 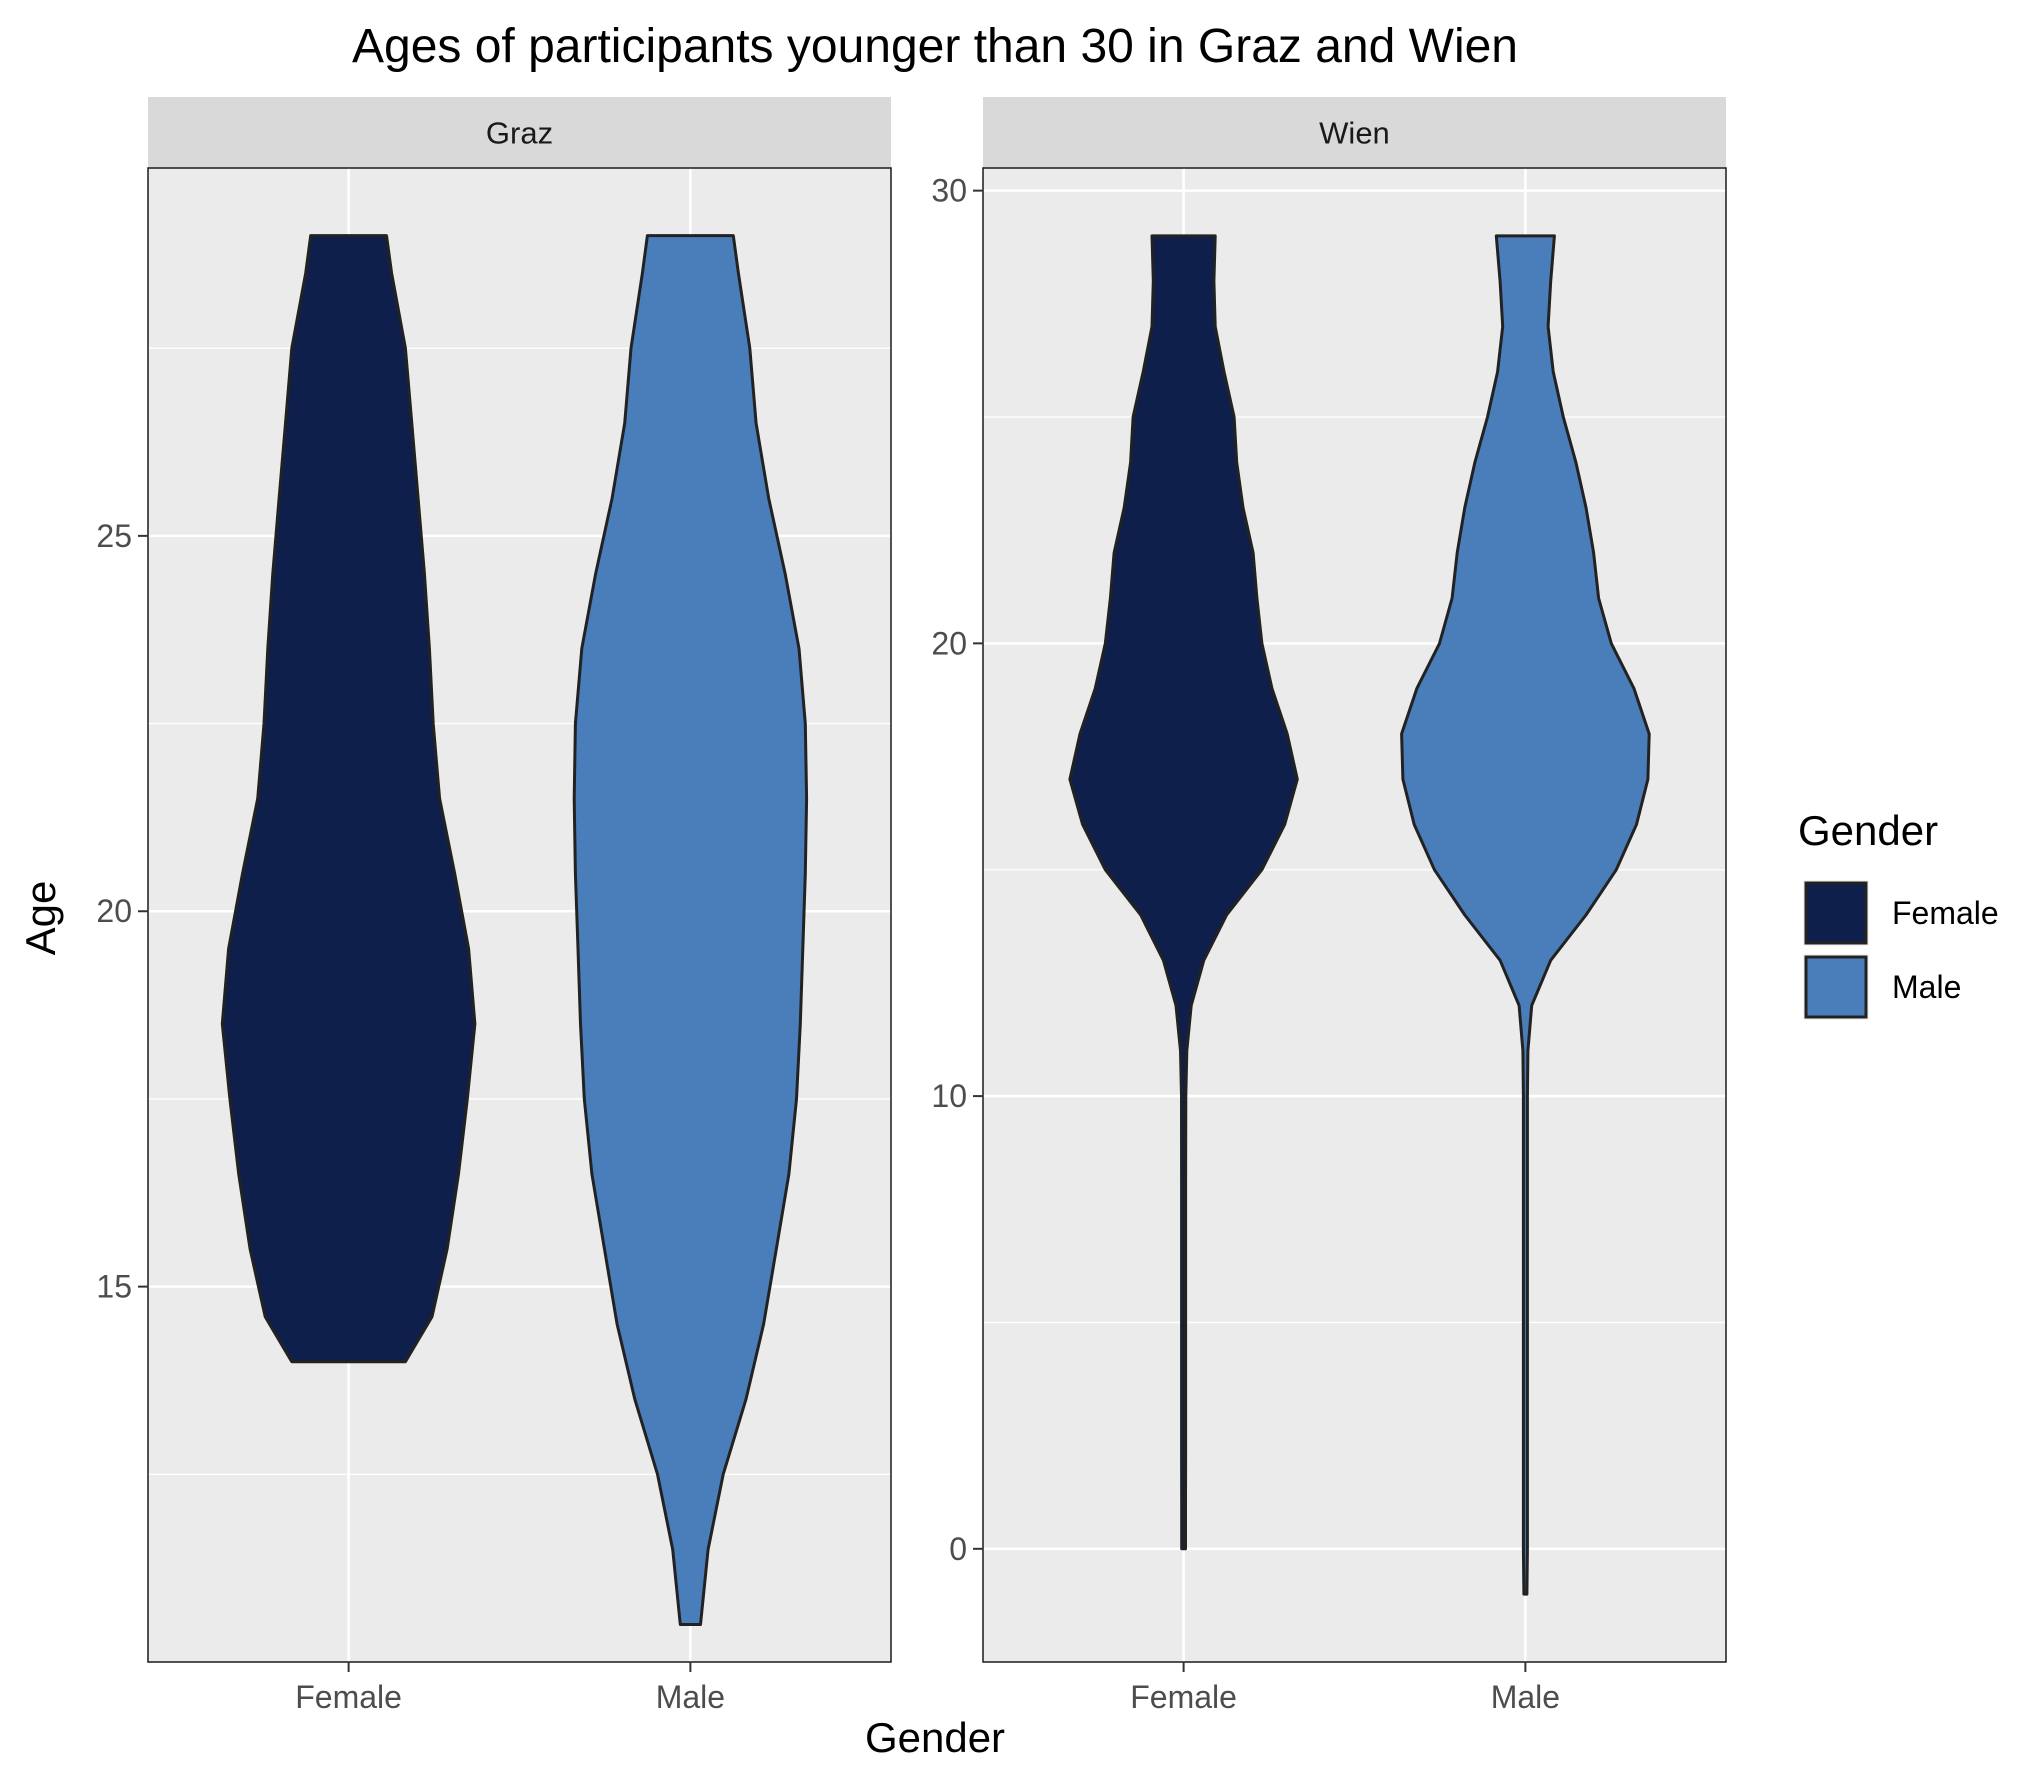 I want to click on legend-label-male: Male, so click(x=1926, y=987).